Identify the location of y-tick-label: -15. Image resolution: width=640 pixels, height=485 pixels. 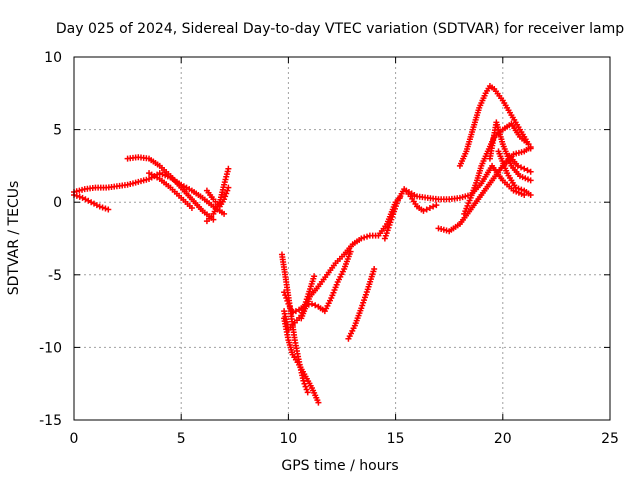
(50, 421).